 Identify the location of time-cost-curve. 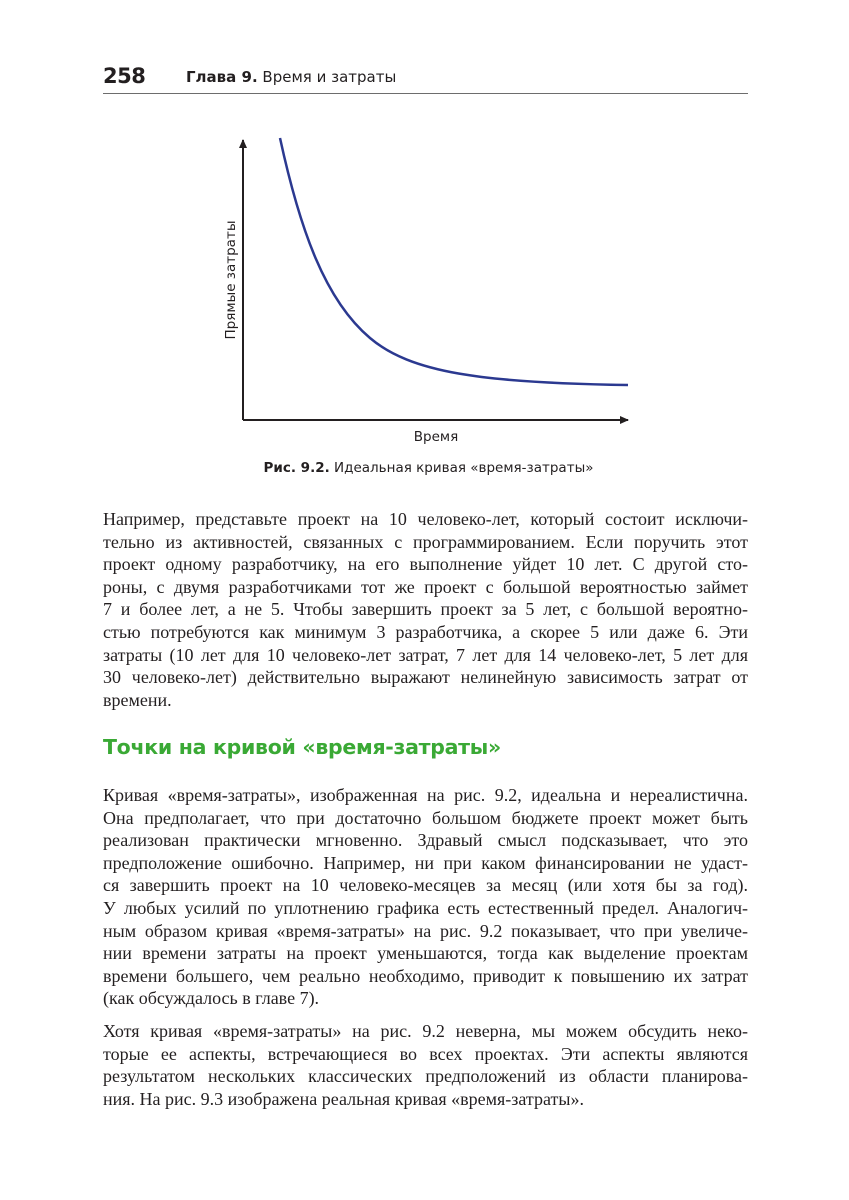
(453, 262).